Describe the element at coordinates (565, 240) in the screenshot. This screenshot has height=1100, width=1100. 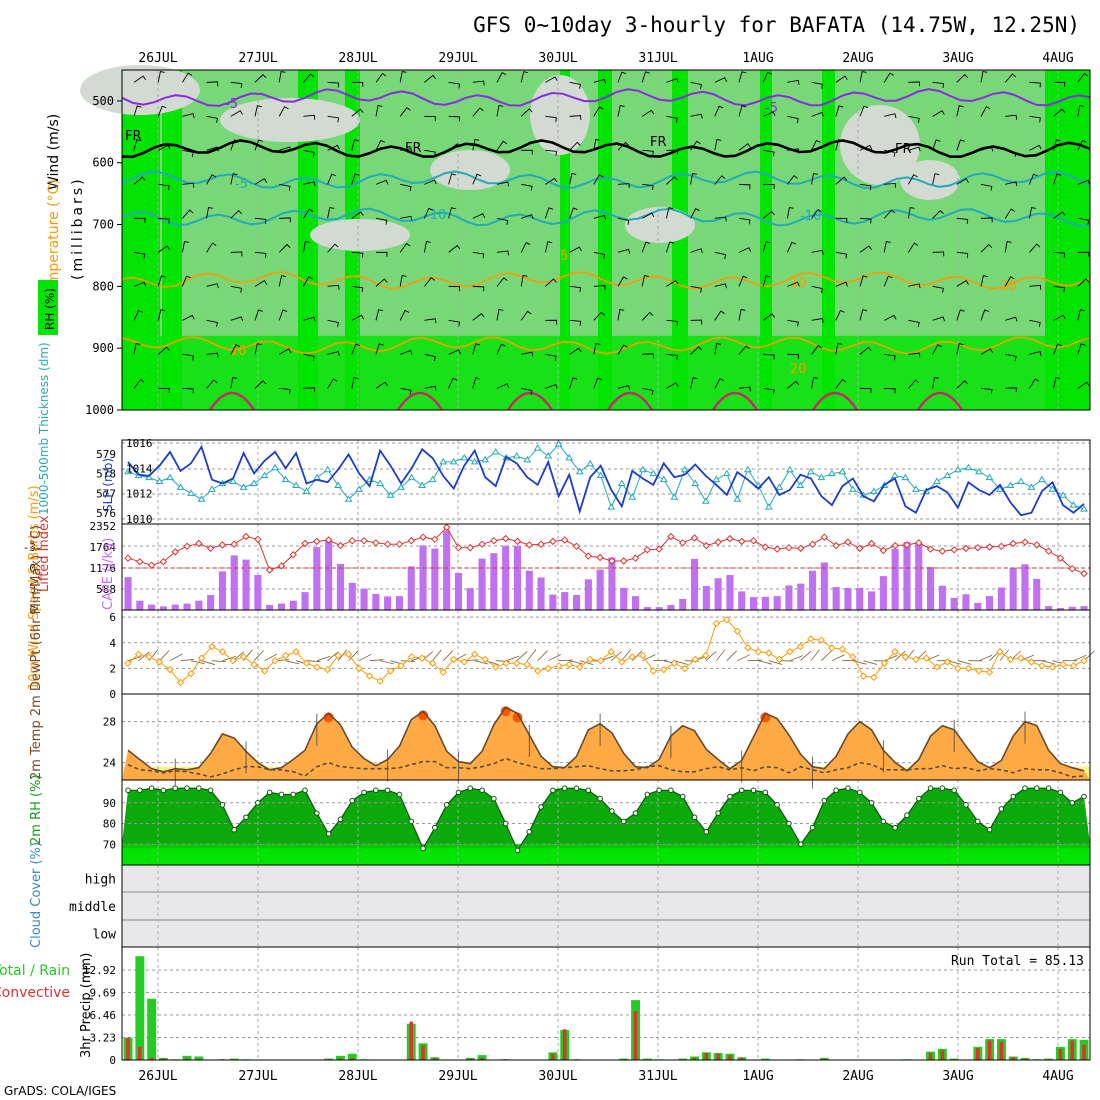
I see `rh-high-band` at that location.